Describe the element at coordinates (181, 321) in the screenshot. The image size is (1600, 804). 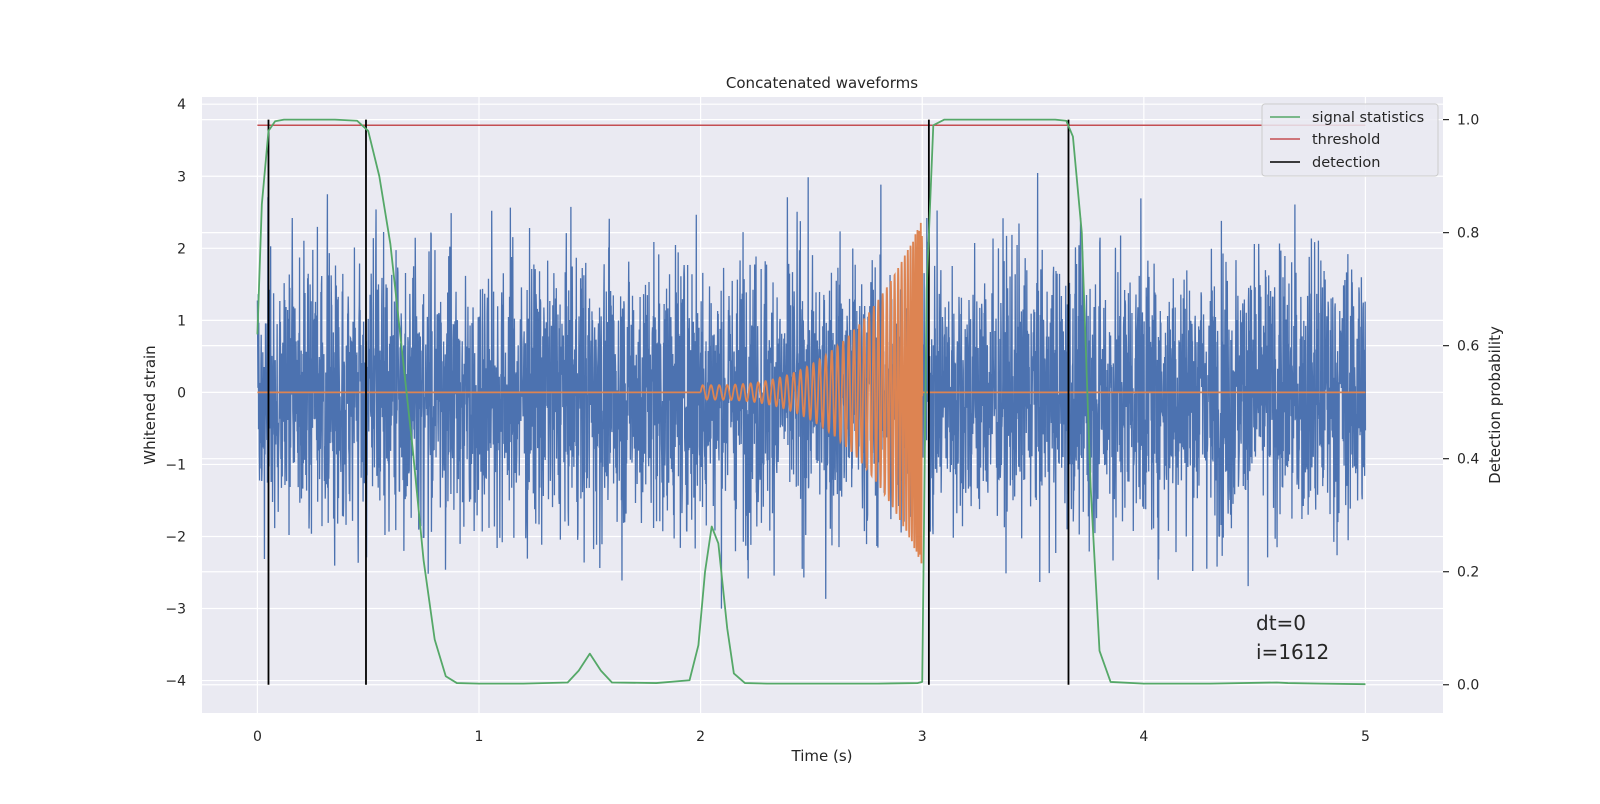
I see `y-tick-label: 1` at that location.